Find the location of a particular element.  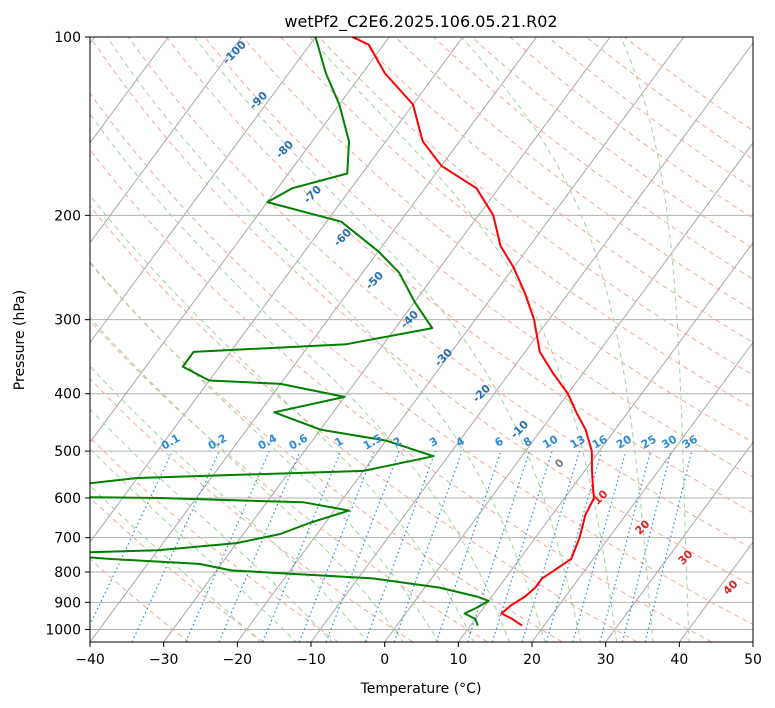

chart-title: wetPf2_C2E6.2025.106.05.21.R02 is located at coordinates (420, 22).